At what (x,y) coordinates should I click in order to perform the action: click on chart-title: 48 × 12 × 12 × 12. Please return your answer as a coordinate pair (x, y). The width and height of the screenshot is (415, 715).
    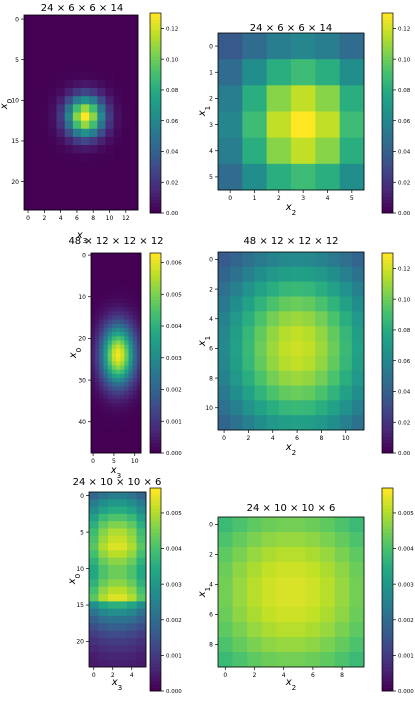
    Looking at the image, I should click on (290, 241).